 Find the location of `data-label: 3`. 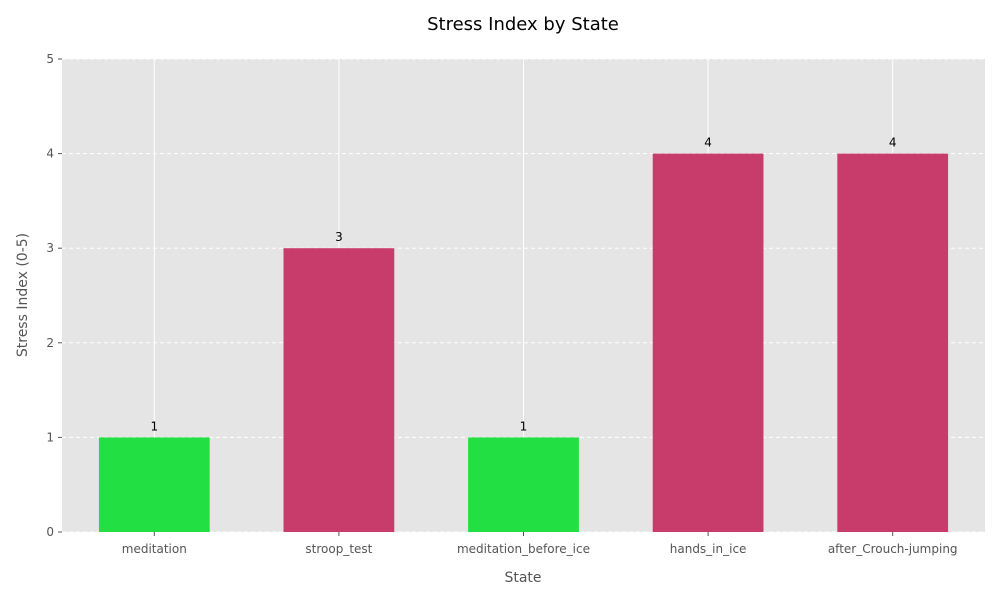

data-label: 3 is located at coordinates (339, 237).